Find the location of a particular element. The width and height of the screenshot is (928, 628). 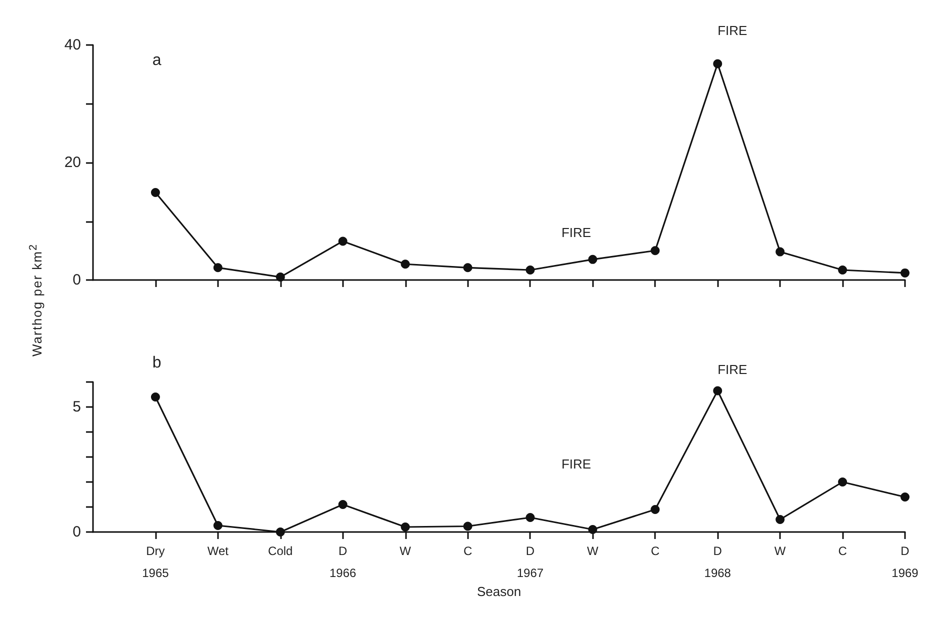

y-tick-label: 5 is located at coordinates (76, 407).